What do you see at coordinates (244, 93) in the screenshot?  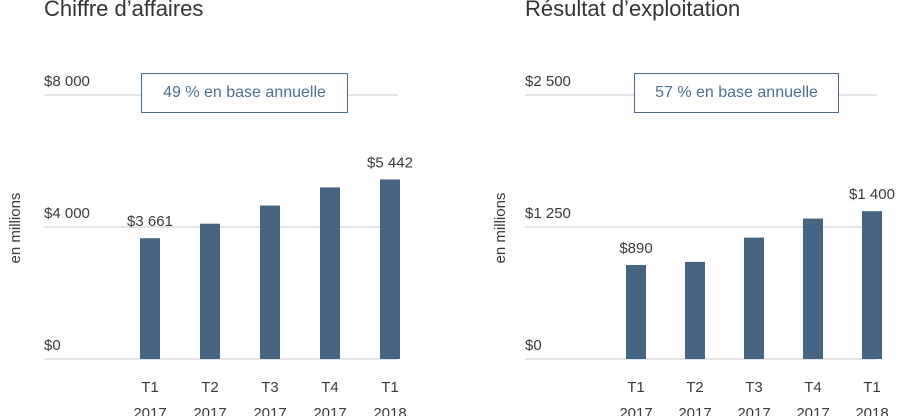 I see `yoy-growth-badge: 49 % en base annuelle` at bounding box center [244, 93].